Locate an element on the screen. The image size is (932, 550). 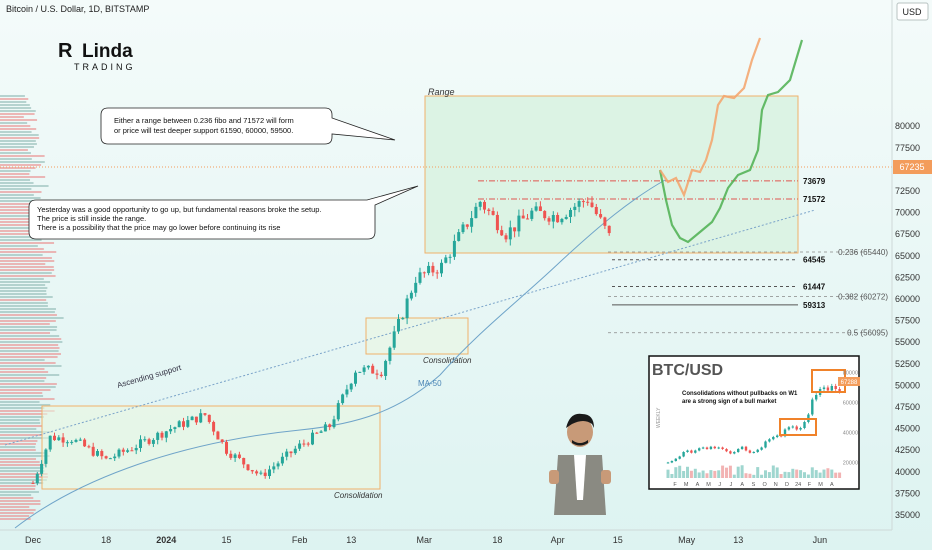
price-axis-tick: 45000 is located at coordinates (907, 429).